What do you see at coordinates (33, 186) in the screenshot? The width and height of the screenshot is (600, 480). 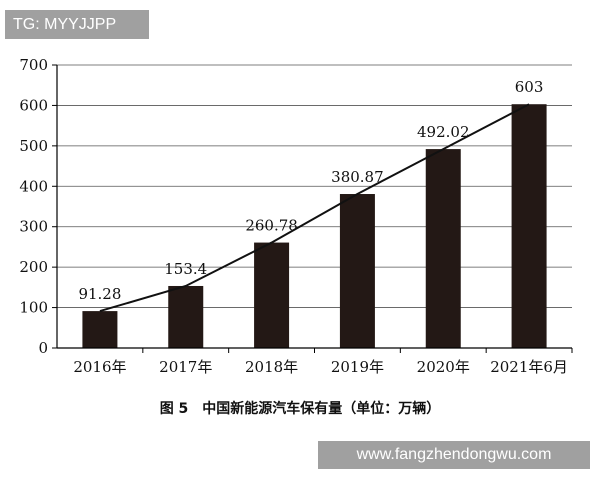 I see `y-tick-label: 400` at bounding box center [33, 186].